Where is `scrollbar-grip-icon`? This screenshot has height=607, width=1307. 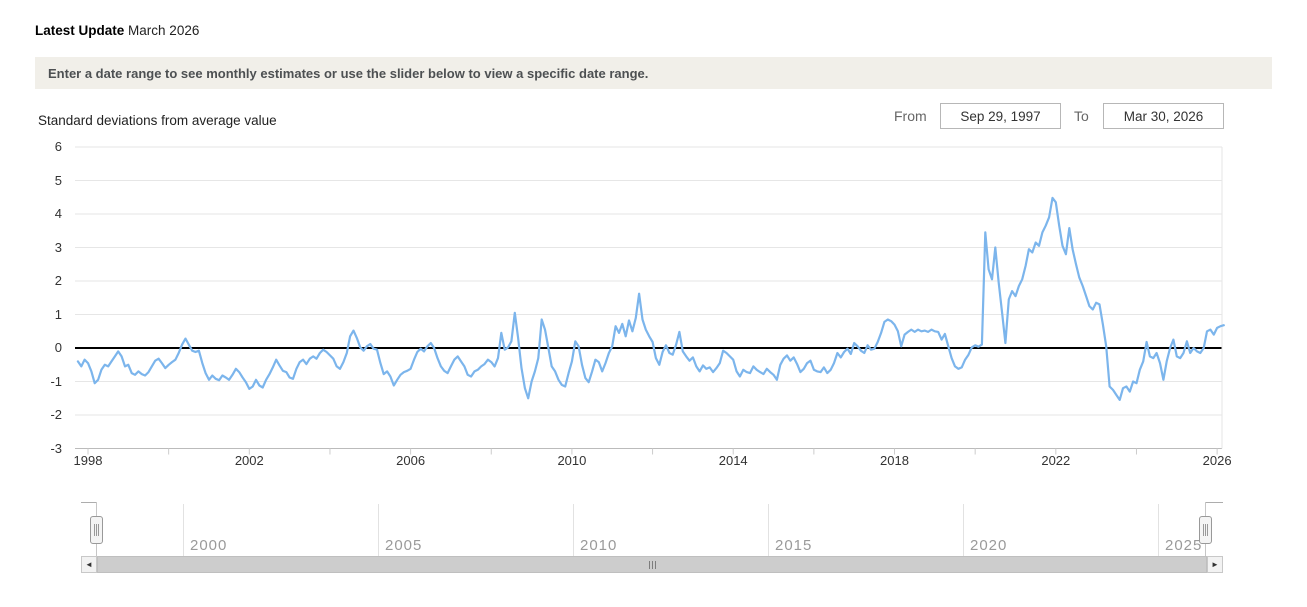 scrollbar-grip-icon is located at coordinates (652, 564).